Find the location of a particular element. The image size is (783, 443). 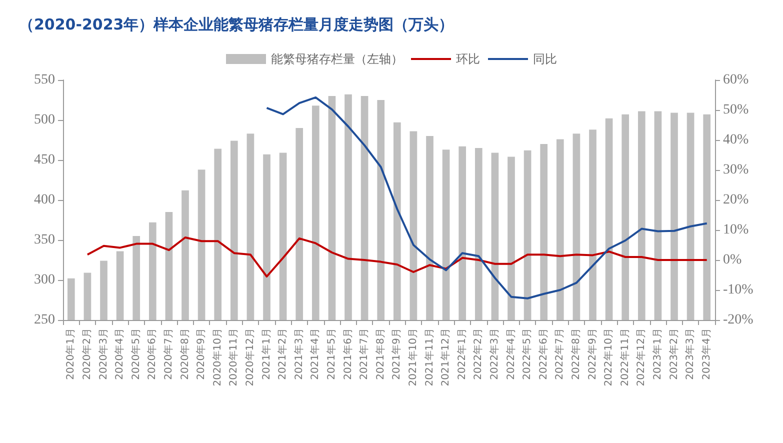

x-tick-label: 2023年4月 is located at coordinates (706, 354).